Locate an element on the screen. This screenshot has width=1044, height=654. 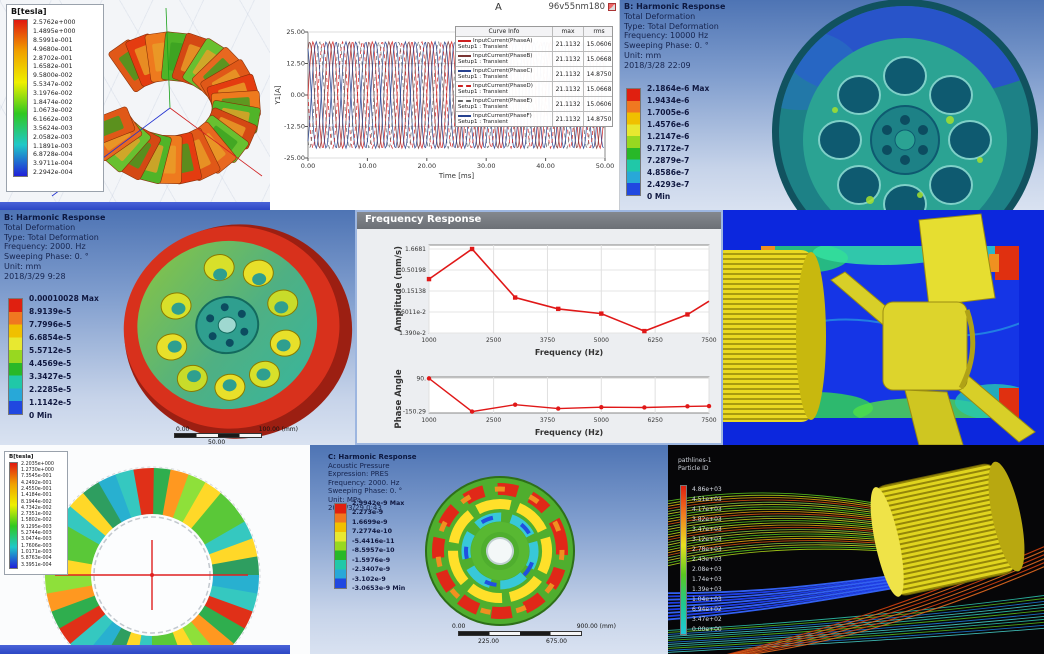
svg-text: 1.390e-2 is located at coordinates (412, 333).